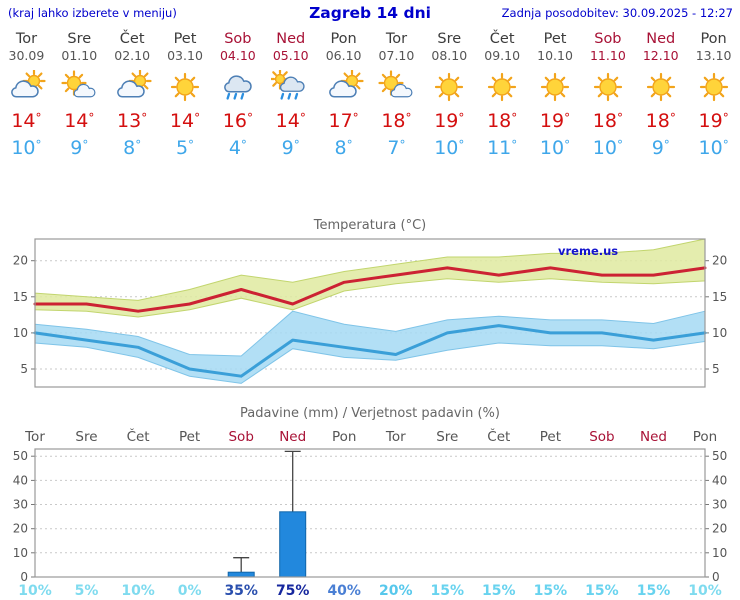 Image resolution: width=740 pixels, height=600 pixels. What do you see at coordinates (344, 591) in the screenshot?
I see `svg-text: 40%` at bounding box center [344, 591].